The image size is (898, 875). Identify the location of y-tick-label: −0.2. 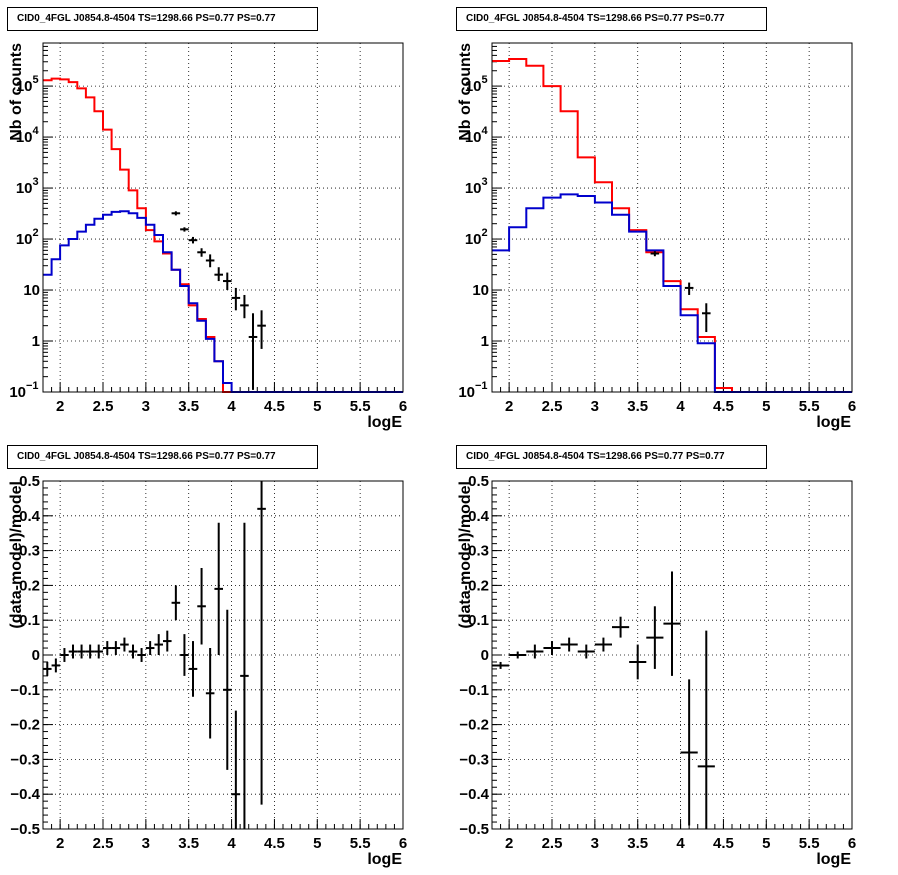
(25, 725).